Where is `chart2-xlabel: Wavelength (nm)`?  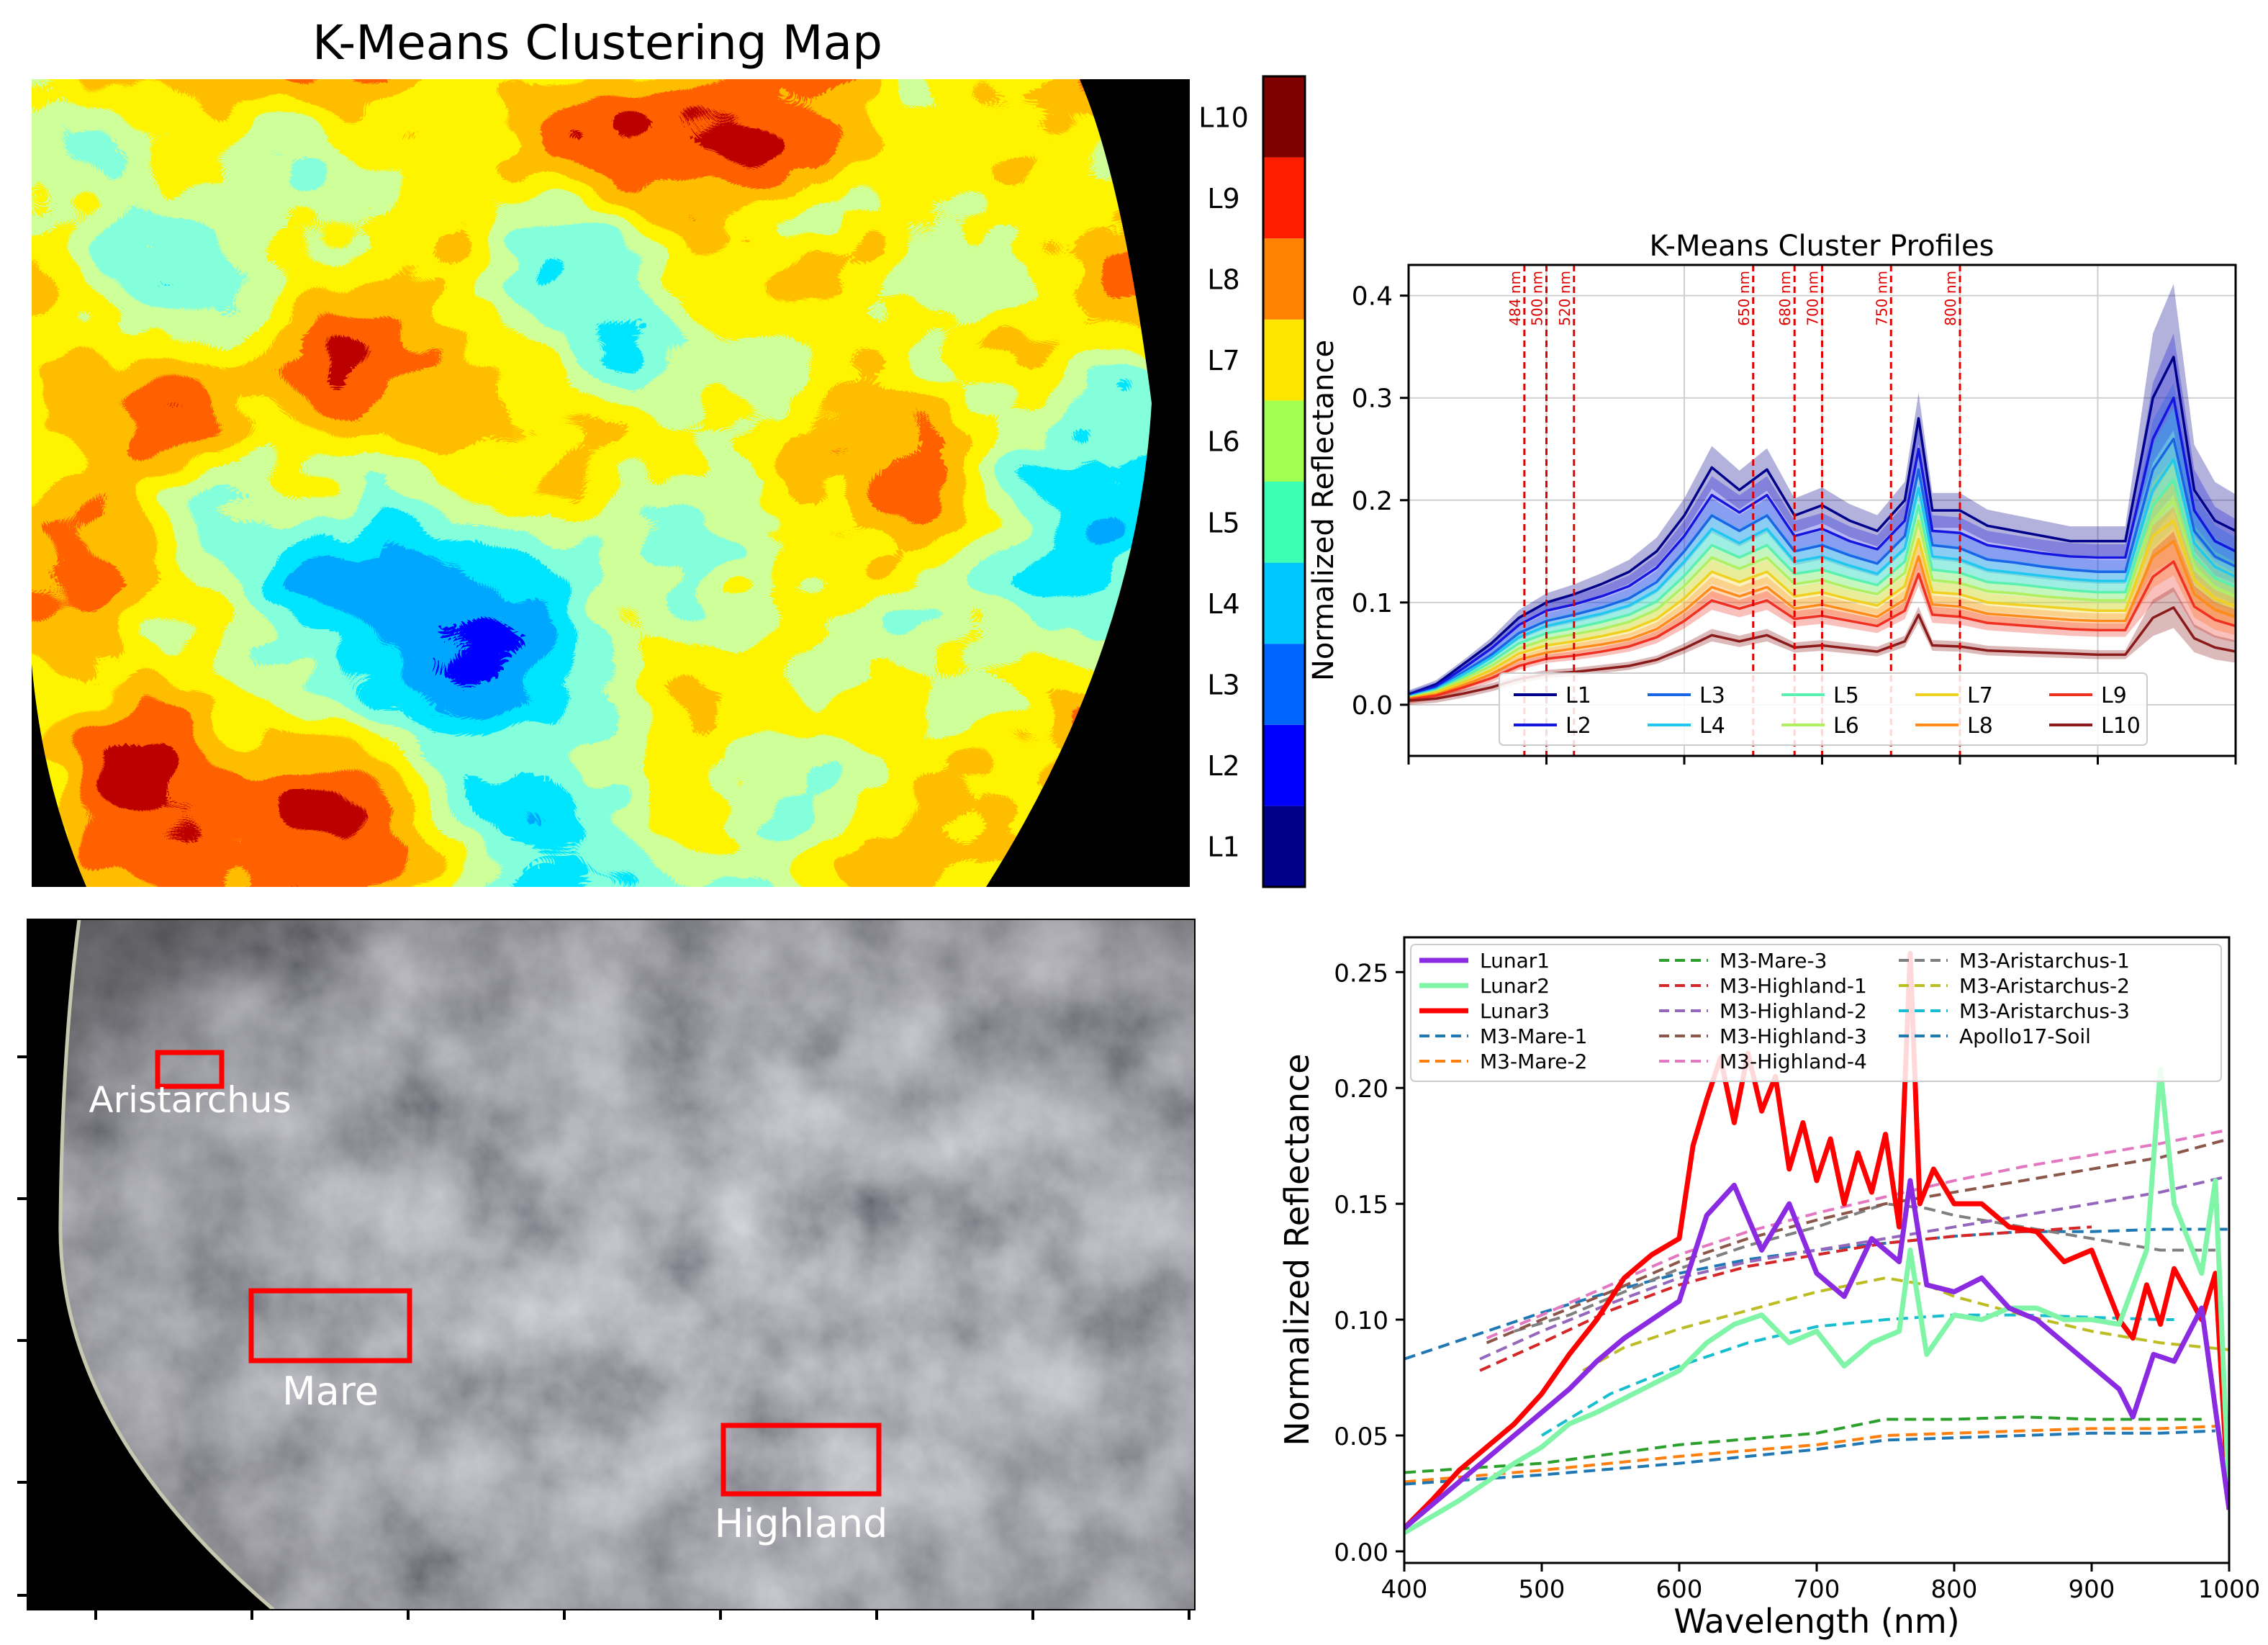 chart2-xlabel: Wavelength (nm) is located at coordinates (1816, 1622).